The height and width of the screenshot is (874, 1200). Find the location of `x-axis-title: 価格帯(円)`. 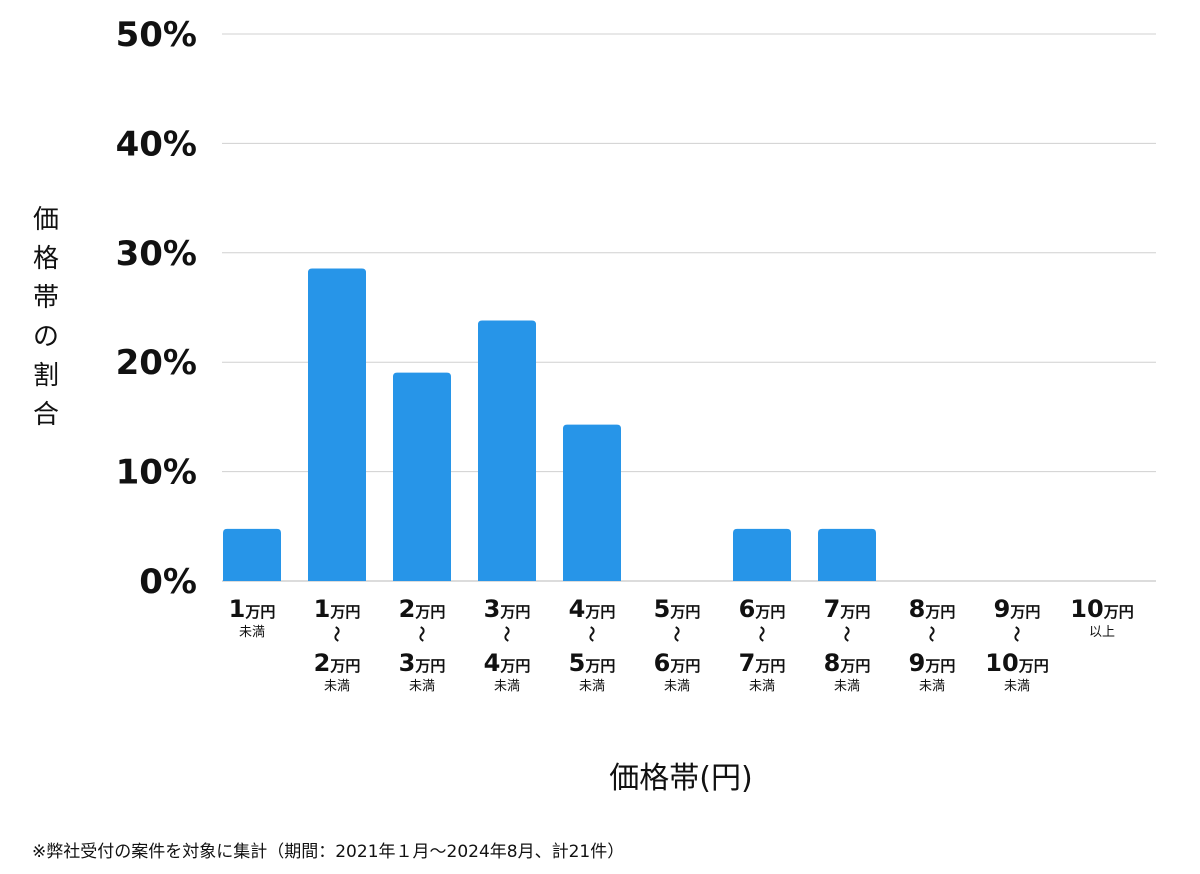

x-axis-title: 価格帯(円) is located at coordinates (680, 778).